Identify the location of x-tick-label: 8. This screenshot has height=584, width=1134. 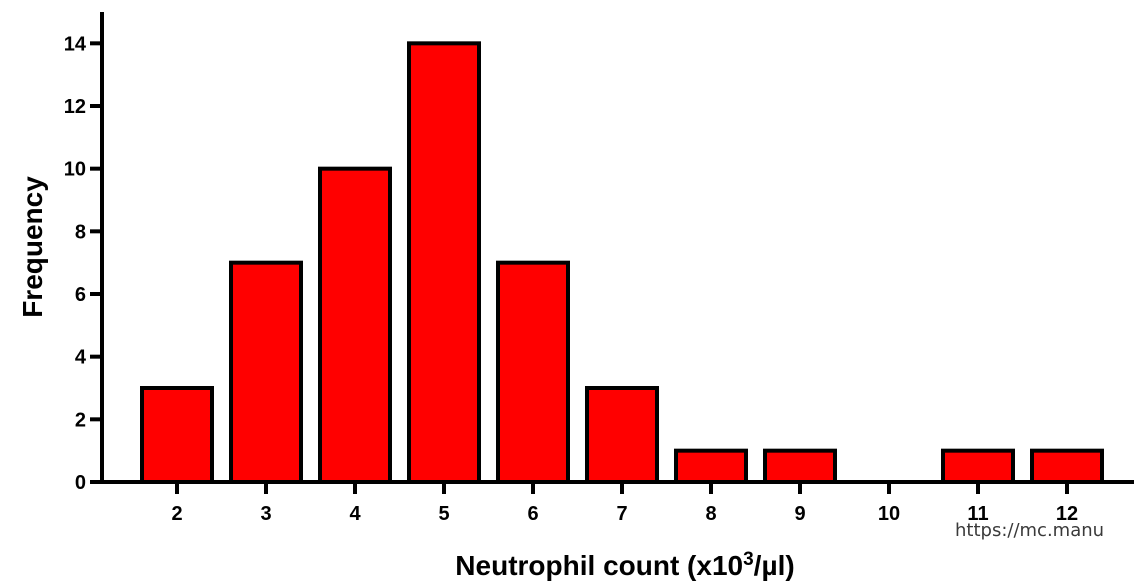
(710, 514).